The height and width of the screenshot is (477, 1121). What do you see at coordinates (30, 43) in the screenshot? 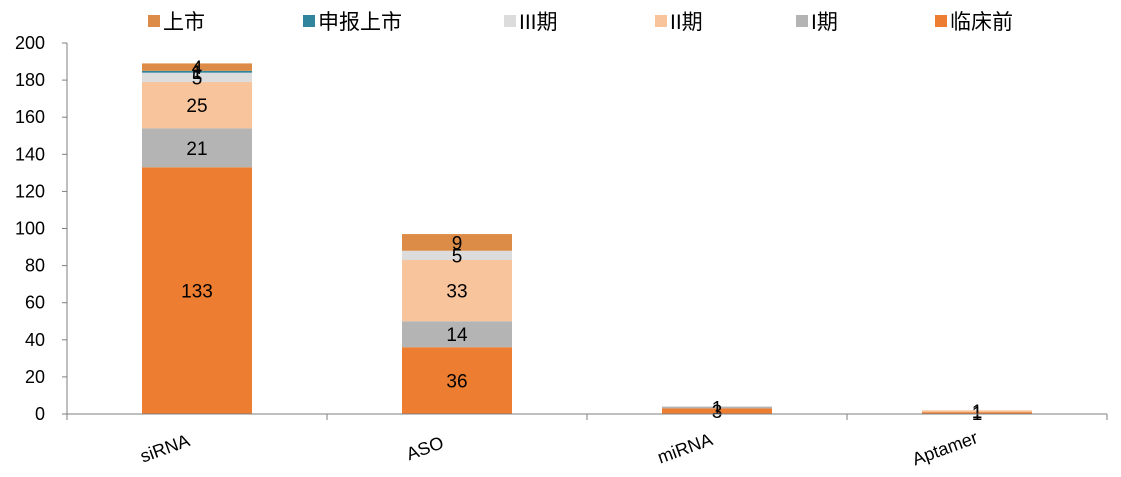
I see `y-tick-label: 200` at bounding box center [30, 43].